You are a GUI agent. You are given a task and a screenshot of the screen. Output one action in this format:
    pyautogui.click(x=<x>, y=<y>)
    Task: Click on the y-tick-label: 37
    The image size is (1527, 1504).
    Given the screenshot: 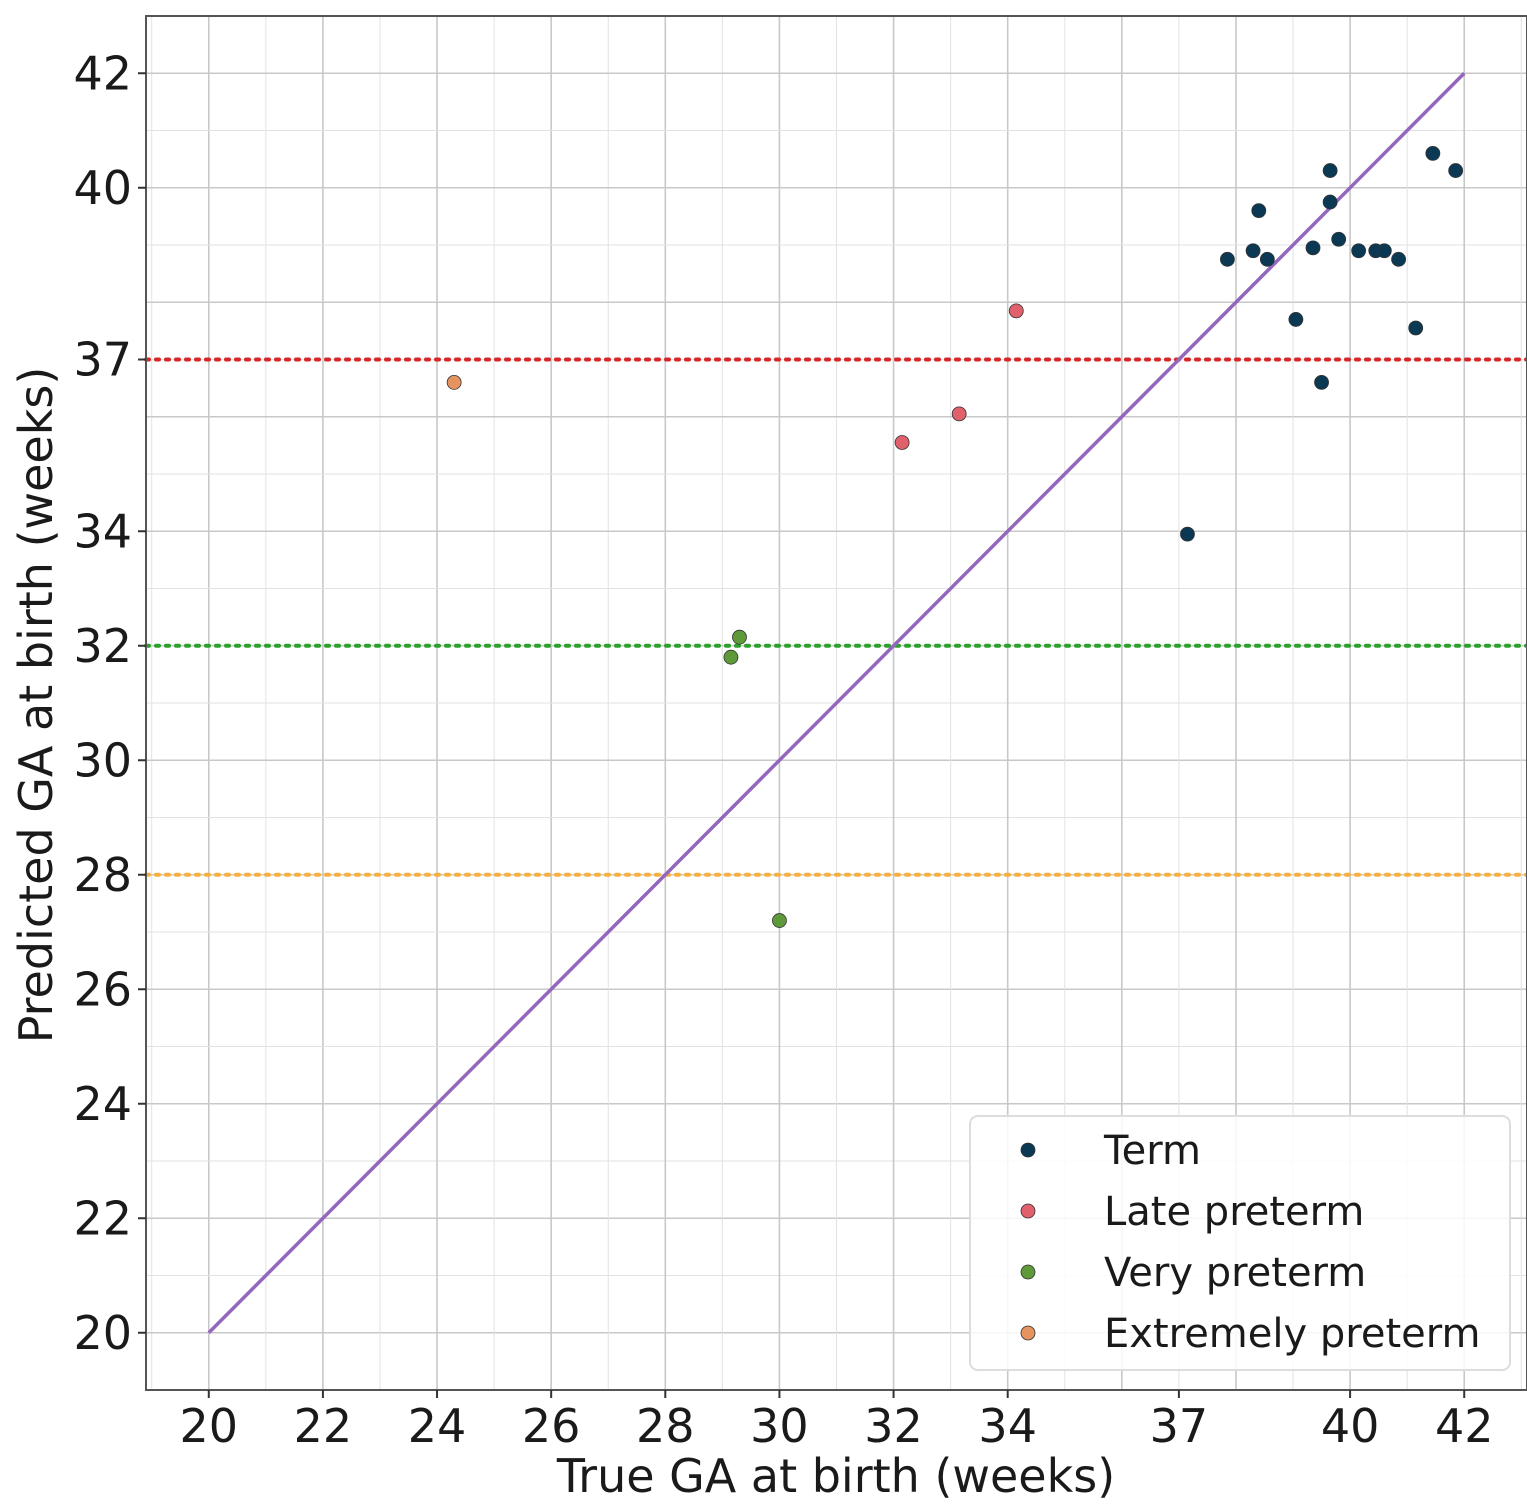 What is the action you would take?
    pyautogui.click(x=102, y=360)
    